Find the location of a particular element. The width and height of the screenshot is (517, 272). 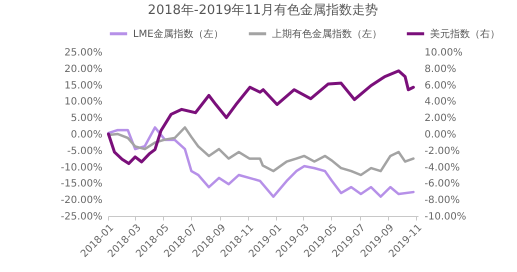

y2-tick-label: 6.00% is located at coordinates (440, 86).